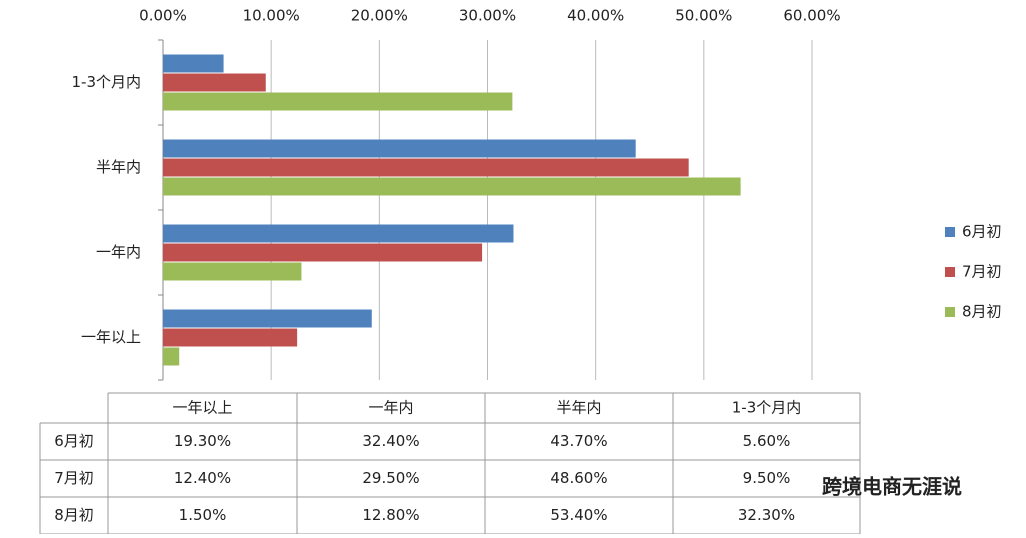 The width and height of the screenshot is (1026, 538). Describe the element at coordinates (982, 232) in the screenshot. I see `legend-label: 6月初` at that location.